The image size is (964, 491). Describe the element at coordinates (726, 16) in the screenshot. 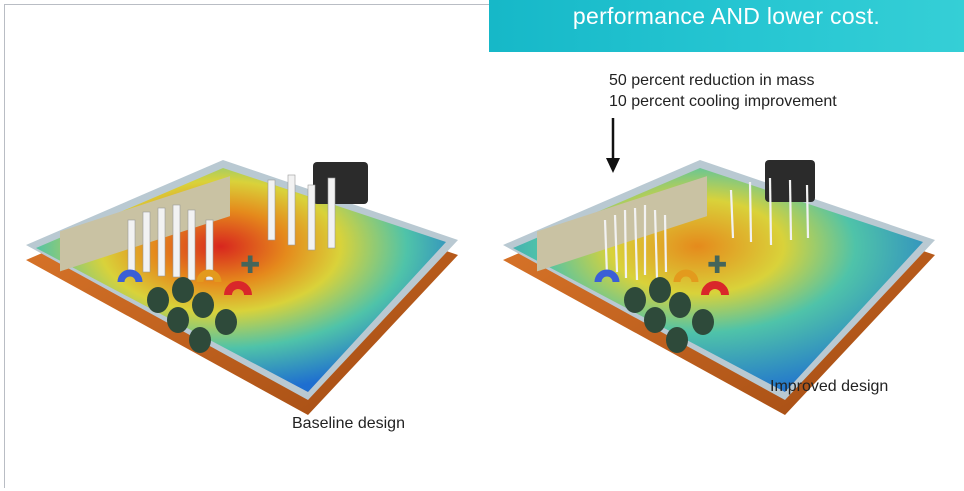

I see `banner-text: performance AND lower cost.` at that location.